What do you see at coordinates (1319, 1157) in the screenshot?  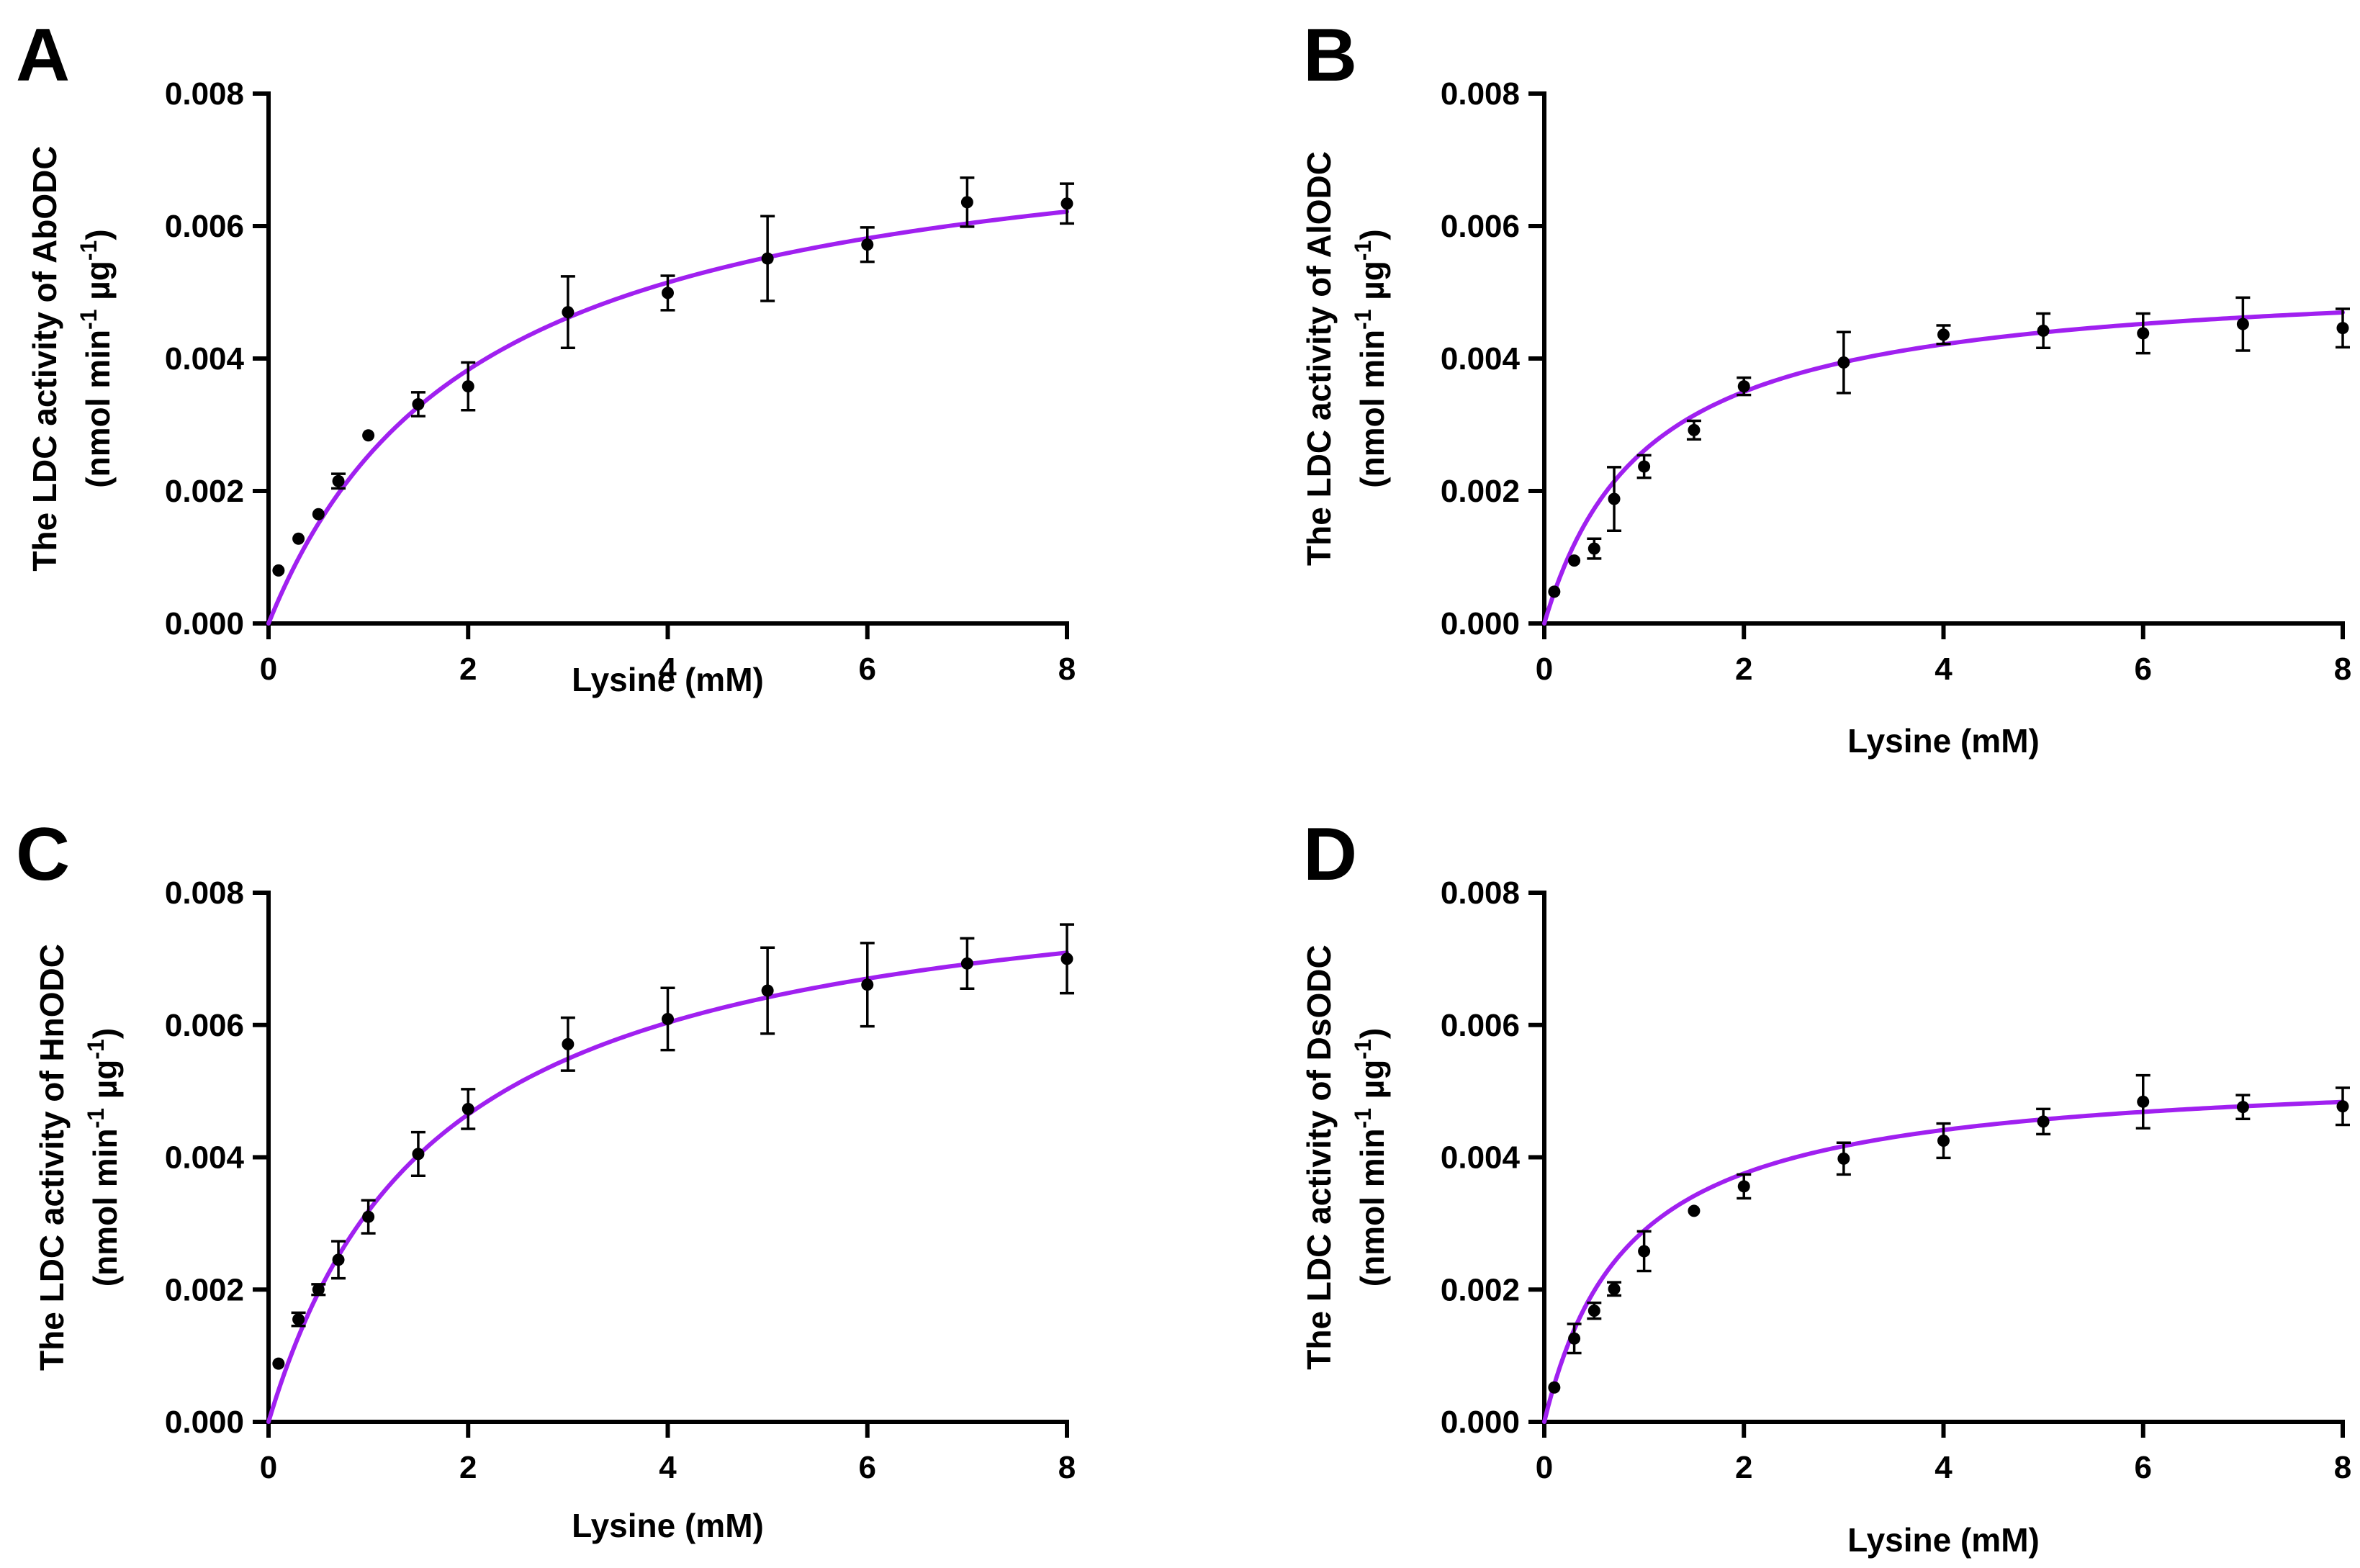 I see `y-axis-title: The LDC activity of DsODC` at bounding box center [1319, 1157].